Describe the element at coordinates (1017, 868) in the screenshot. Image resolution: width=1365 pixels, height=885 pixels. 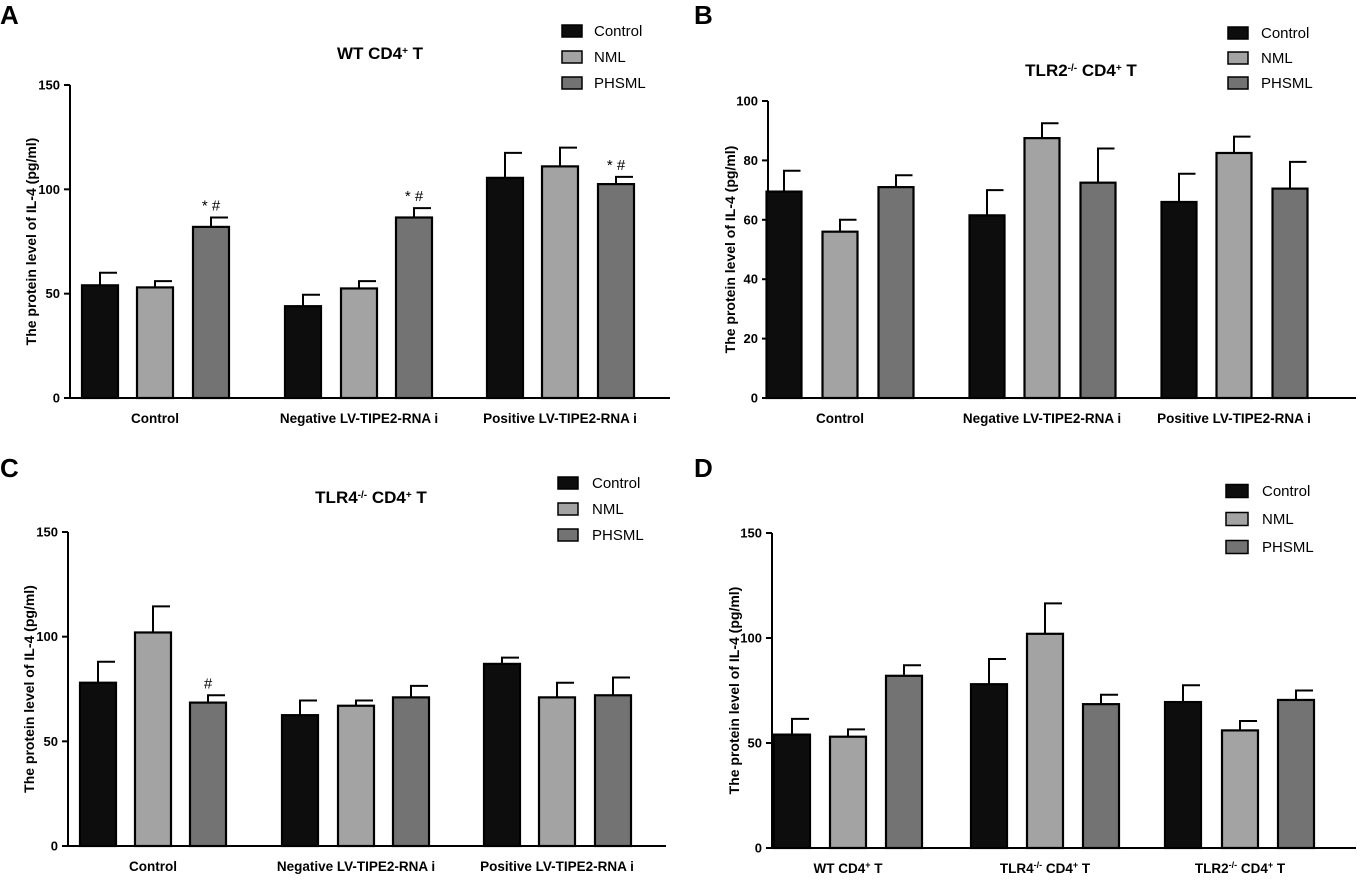
I see `x-category-label-main: TLR4` at that location.